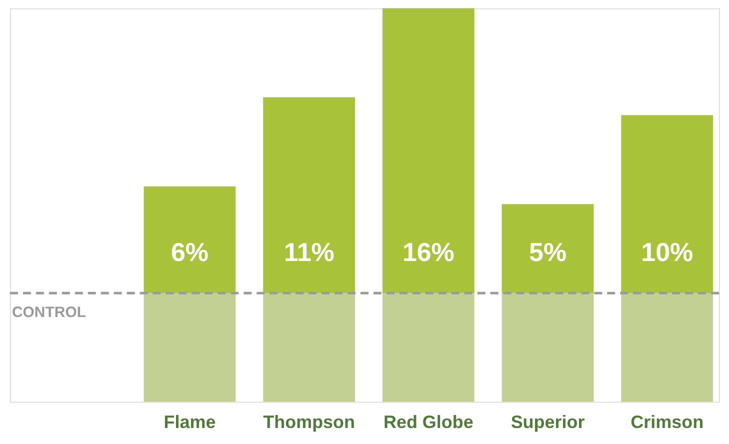 This screenshot has height=444, width=729. What do you see at coordinates (428, 252) in the screenshot?
I see `data-label: 16%` at bounding box center [428, 252].